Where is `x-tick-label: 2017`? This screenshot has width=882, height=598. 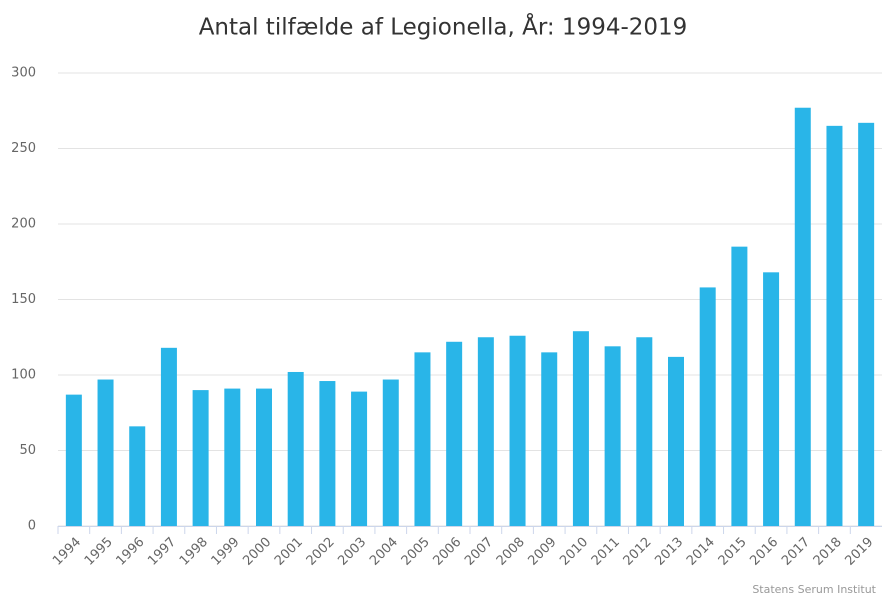
x-tick-label: 2017 is located at coordinates (796, 552).